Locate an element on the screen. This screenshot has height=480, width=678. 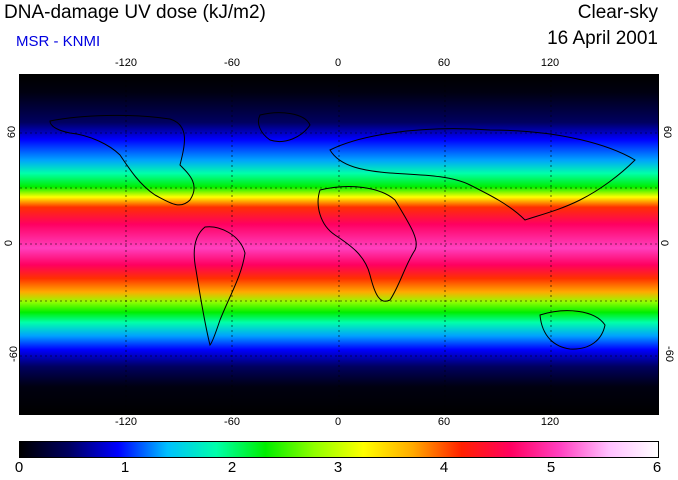
color-scale-label: 3 is located at coordinates (338, 467).